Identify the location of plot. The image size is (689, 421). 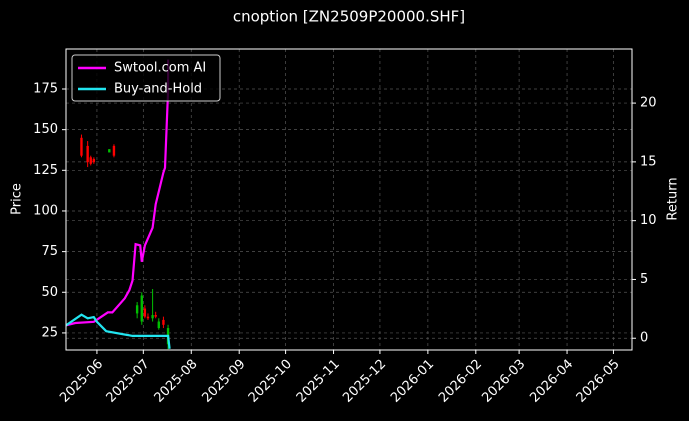
(118, 204).